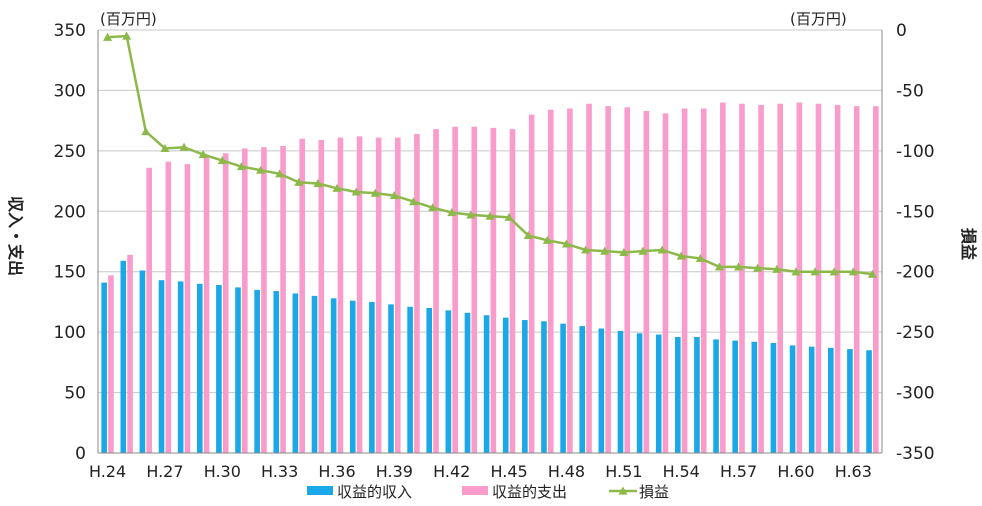  I want to click on left-tick-label: 150, so click(70, 273).